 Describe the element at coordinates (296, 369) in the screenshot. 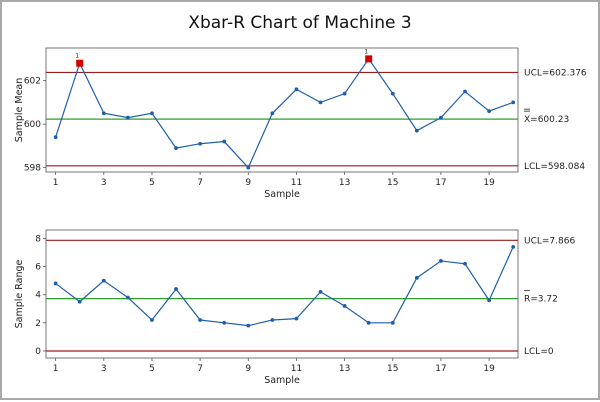

I see `range-xtick-label-11: 11` at that location.